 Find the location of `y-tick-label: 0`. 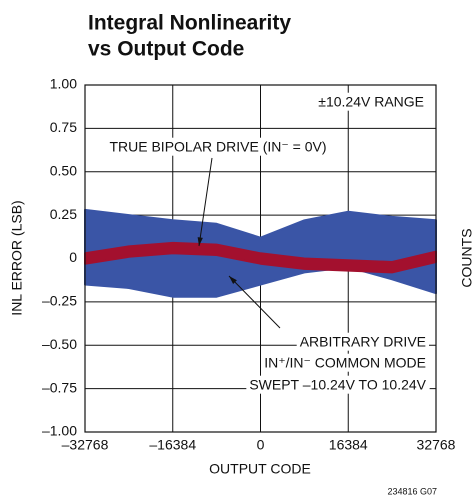

y-tick-label: 0 is located at coordinates (73, 257).